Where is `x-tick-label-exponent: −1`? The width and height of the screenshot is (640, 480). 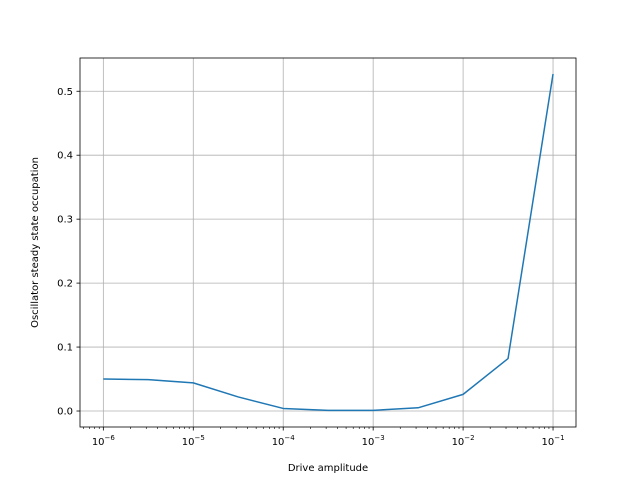
x-tick-label-exponent: −1 is located at coordinates (559, 438).